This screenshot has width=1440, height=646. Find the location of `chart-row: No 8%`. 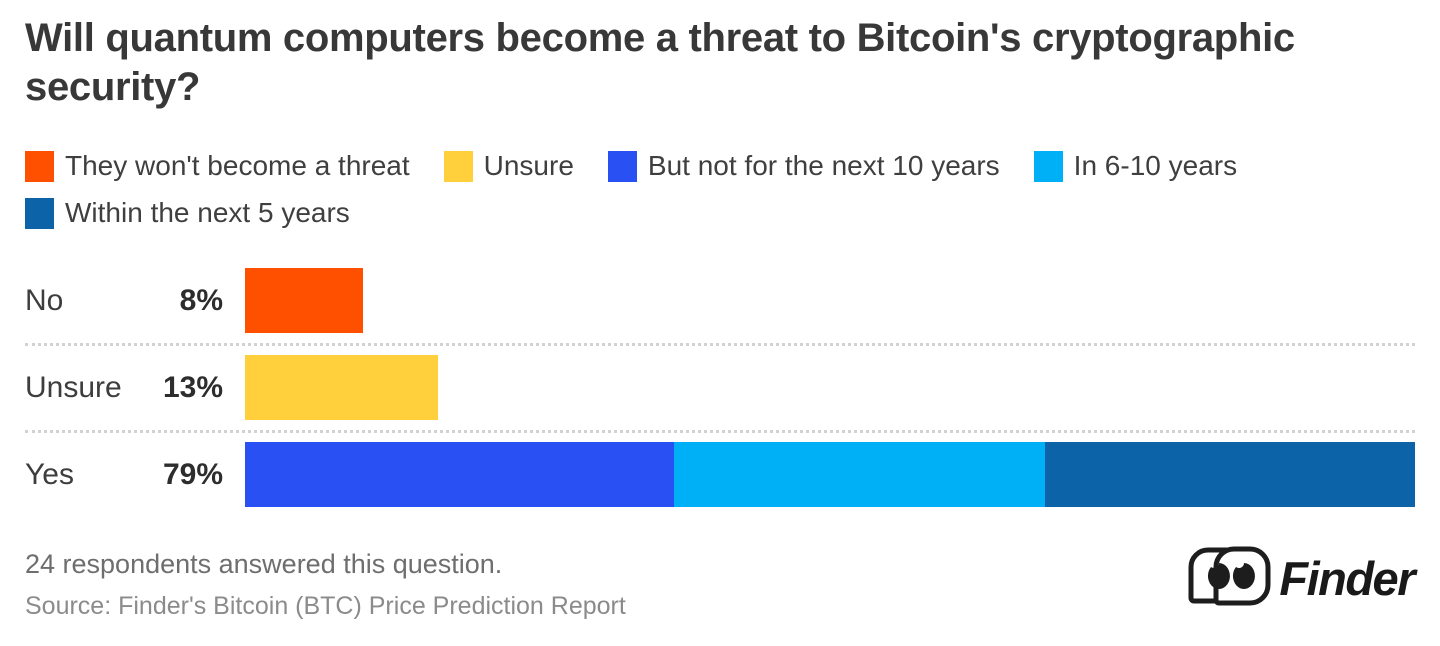

chart-row: No 8% is located at coordinates (720, 300).